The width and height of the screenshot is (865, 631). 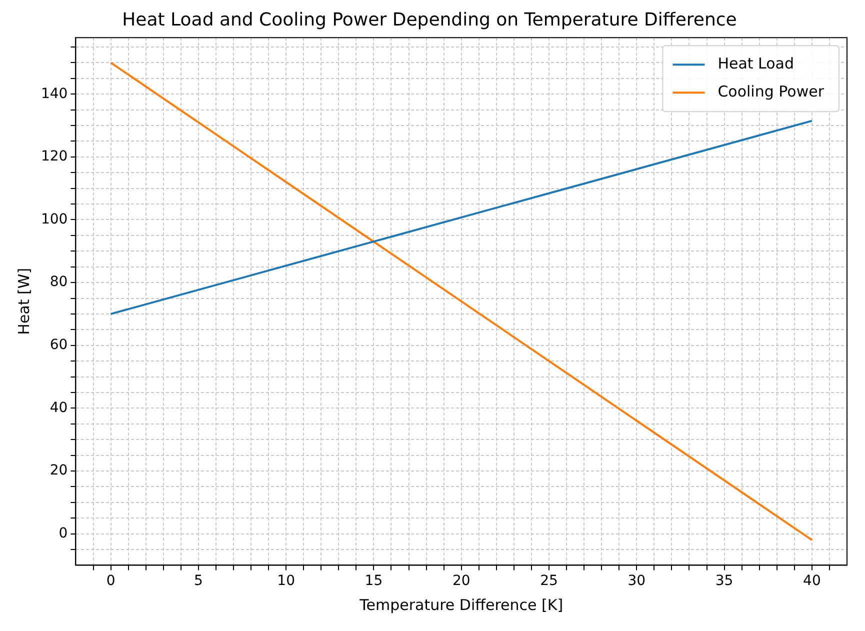 What do you see at coordinates (373, 581) in the screenshot?
I see `x-tick-label: 15` at bounding box center [373, 581].